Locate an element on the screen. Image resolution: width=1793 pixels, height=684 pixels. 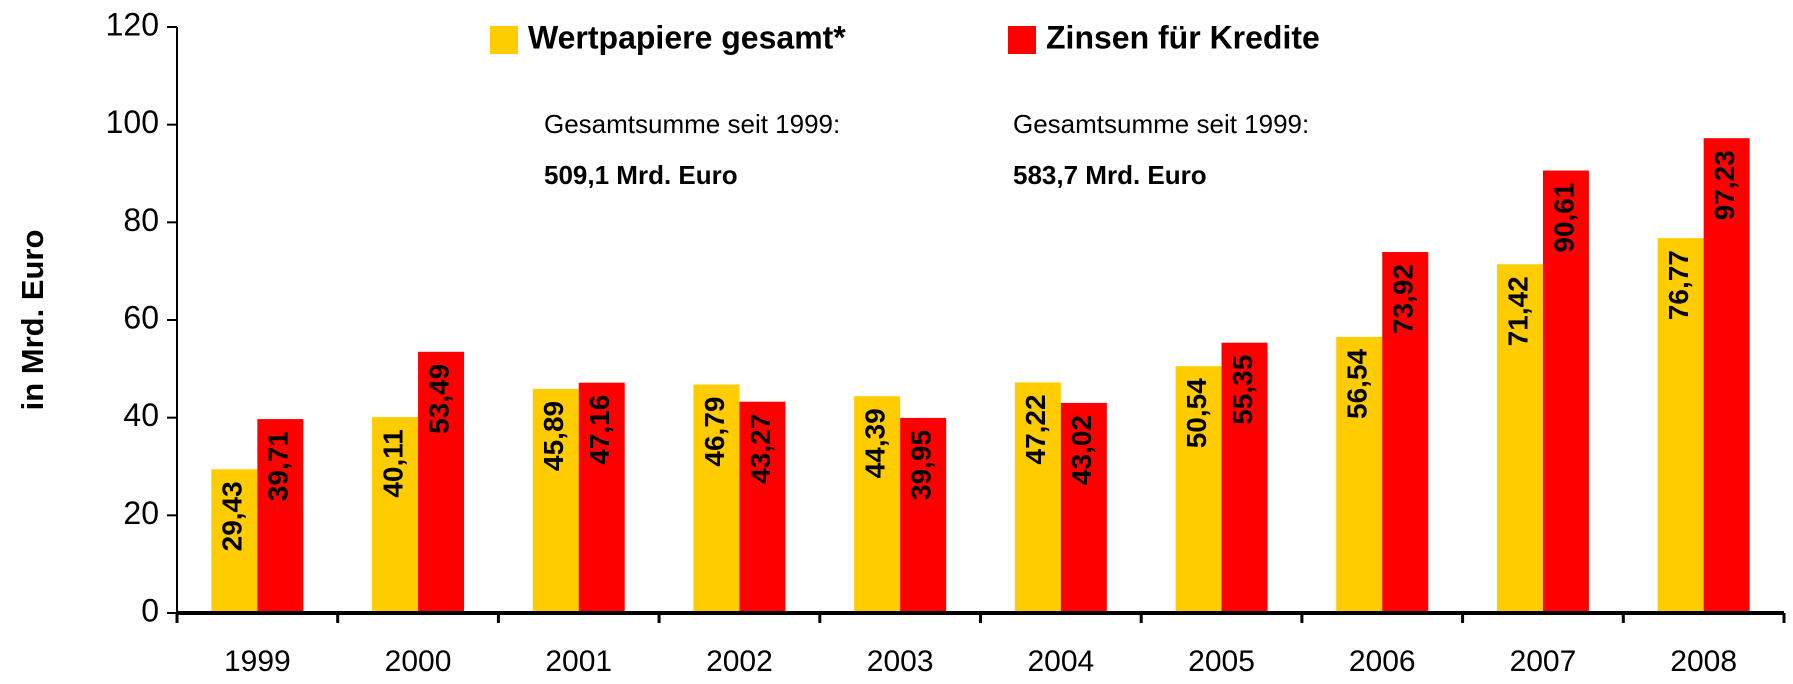
x-tick-label: 2002 is located at coordinates (739, 661).